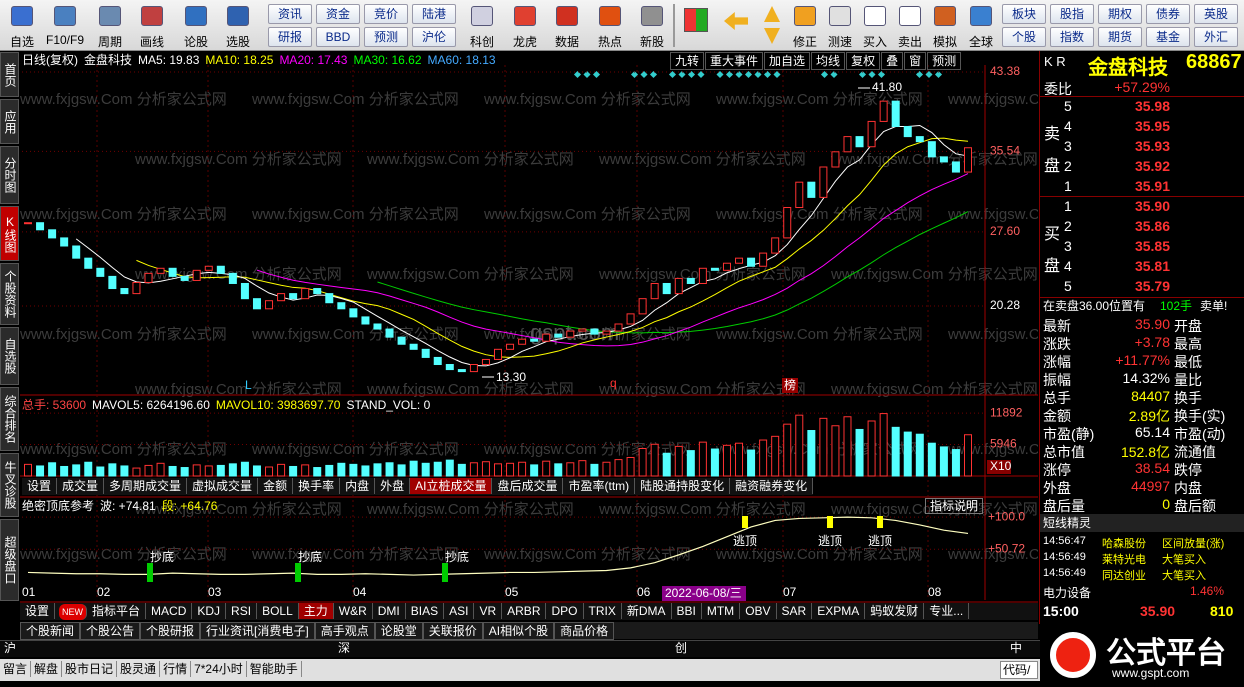 This screenshot has height=687, width=1244. I want to click on toolbar-button: 买入, so click(875, 25).